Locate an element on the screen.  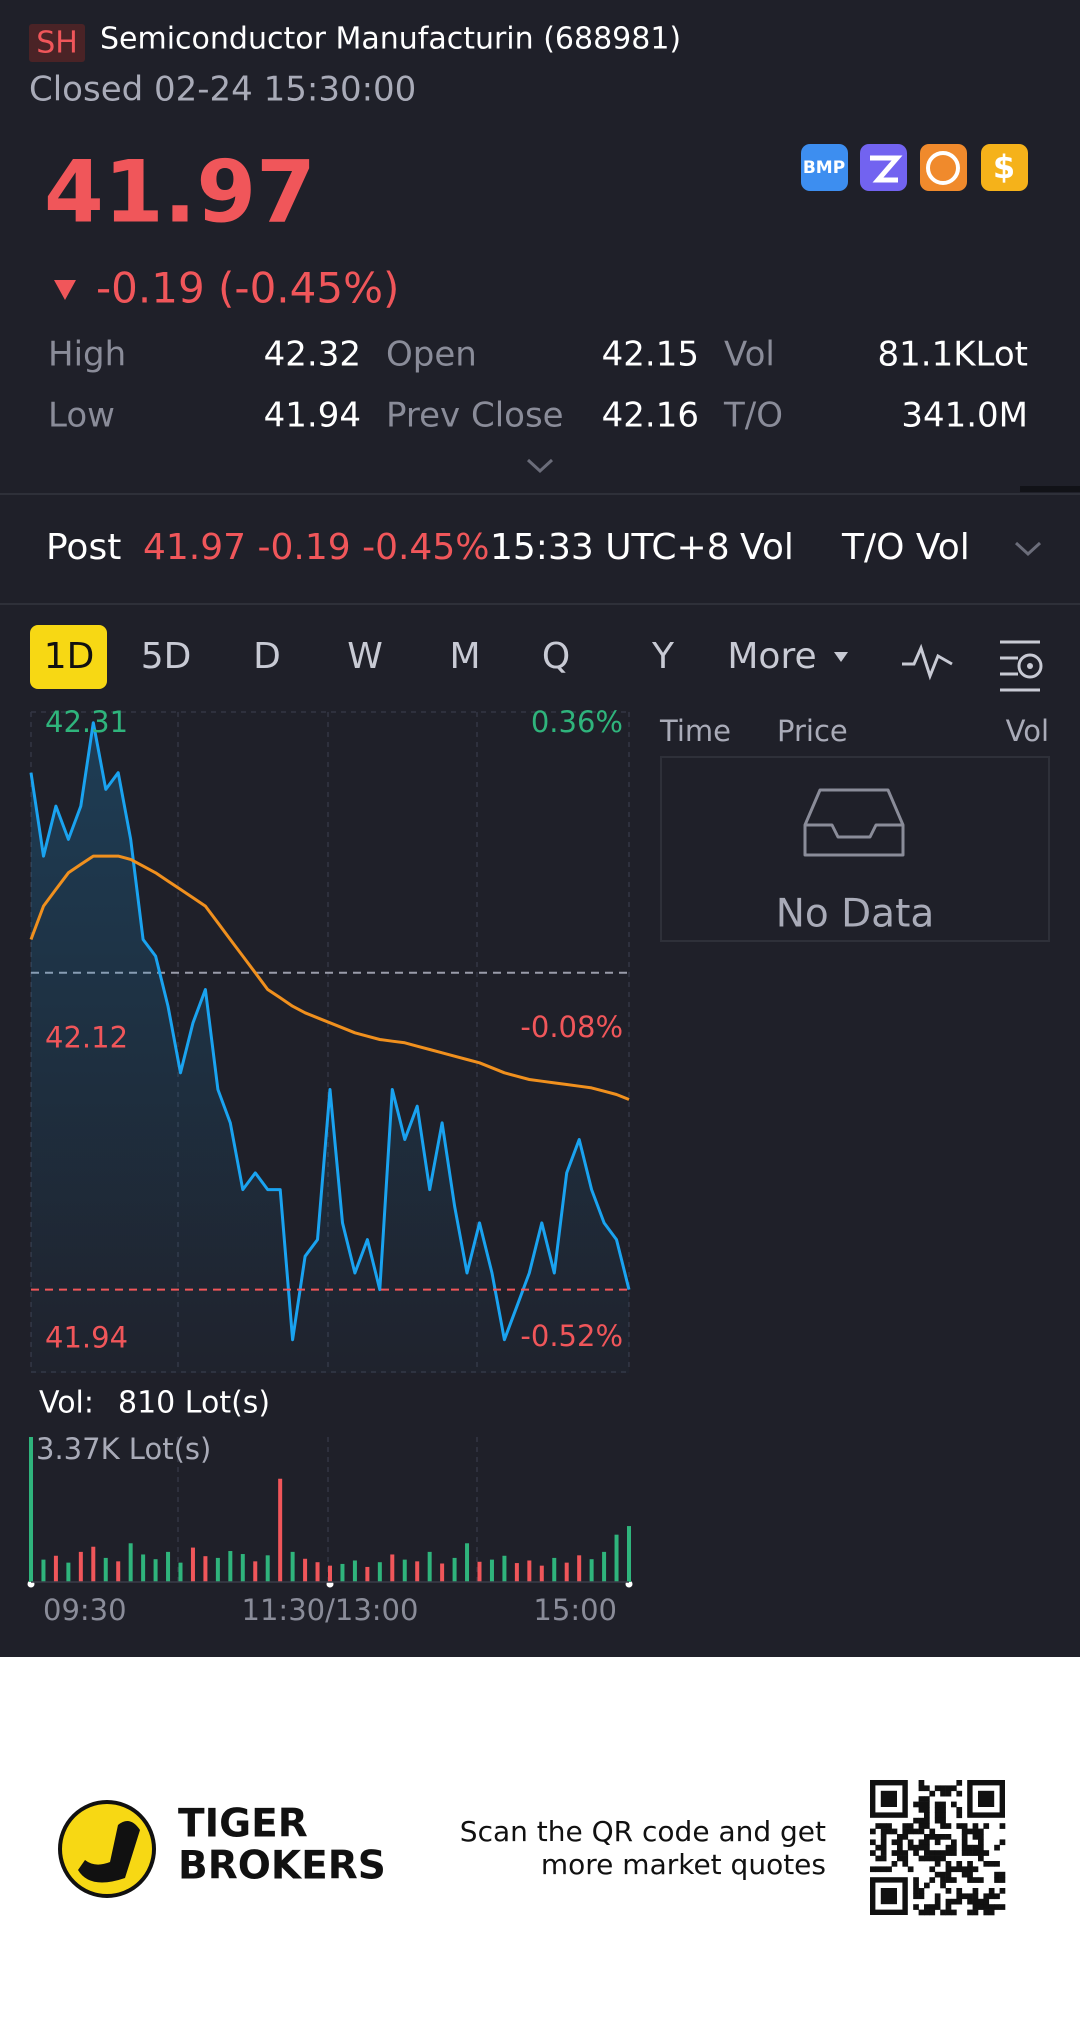
stat-label: Prev Close is located at coordinates (475, 416).